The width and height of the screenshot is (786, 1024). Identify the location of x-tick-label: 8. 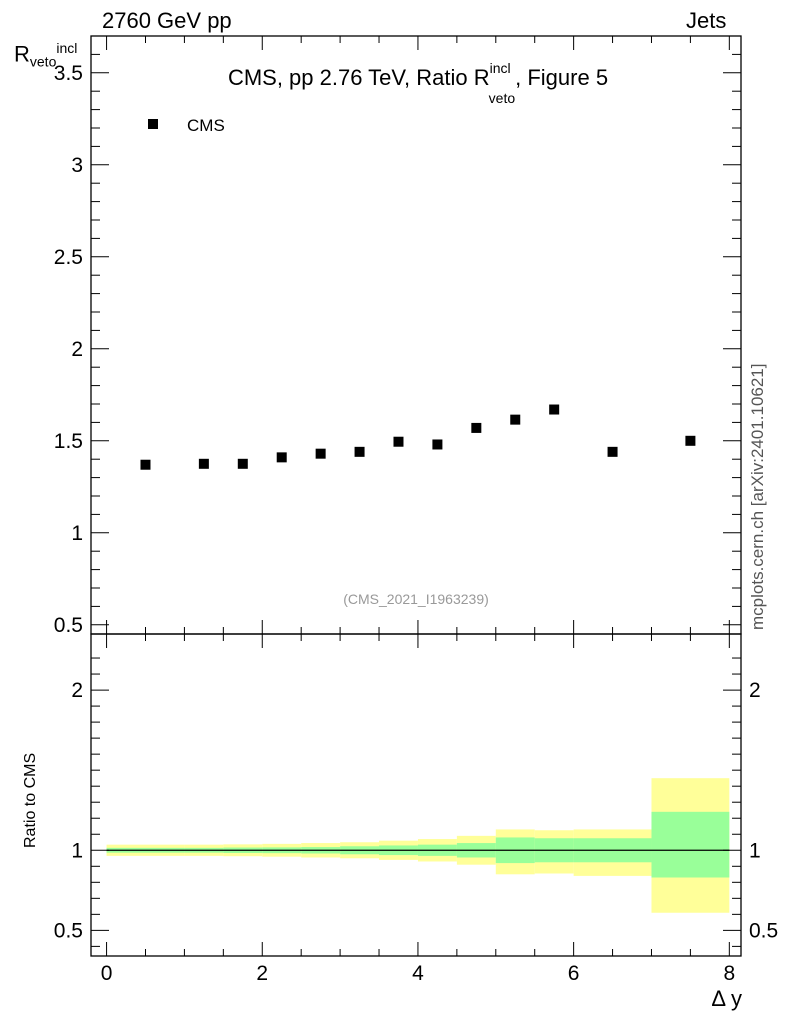
(729, 973).